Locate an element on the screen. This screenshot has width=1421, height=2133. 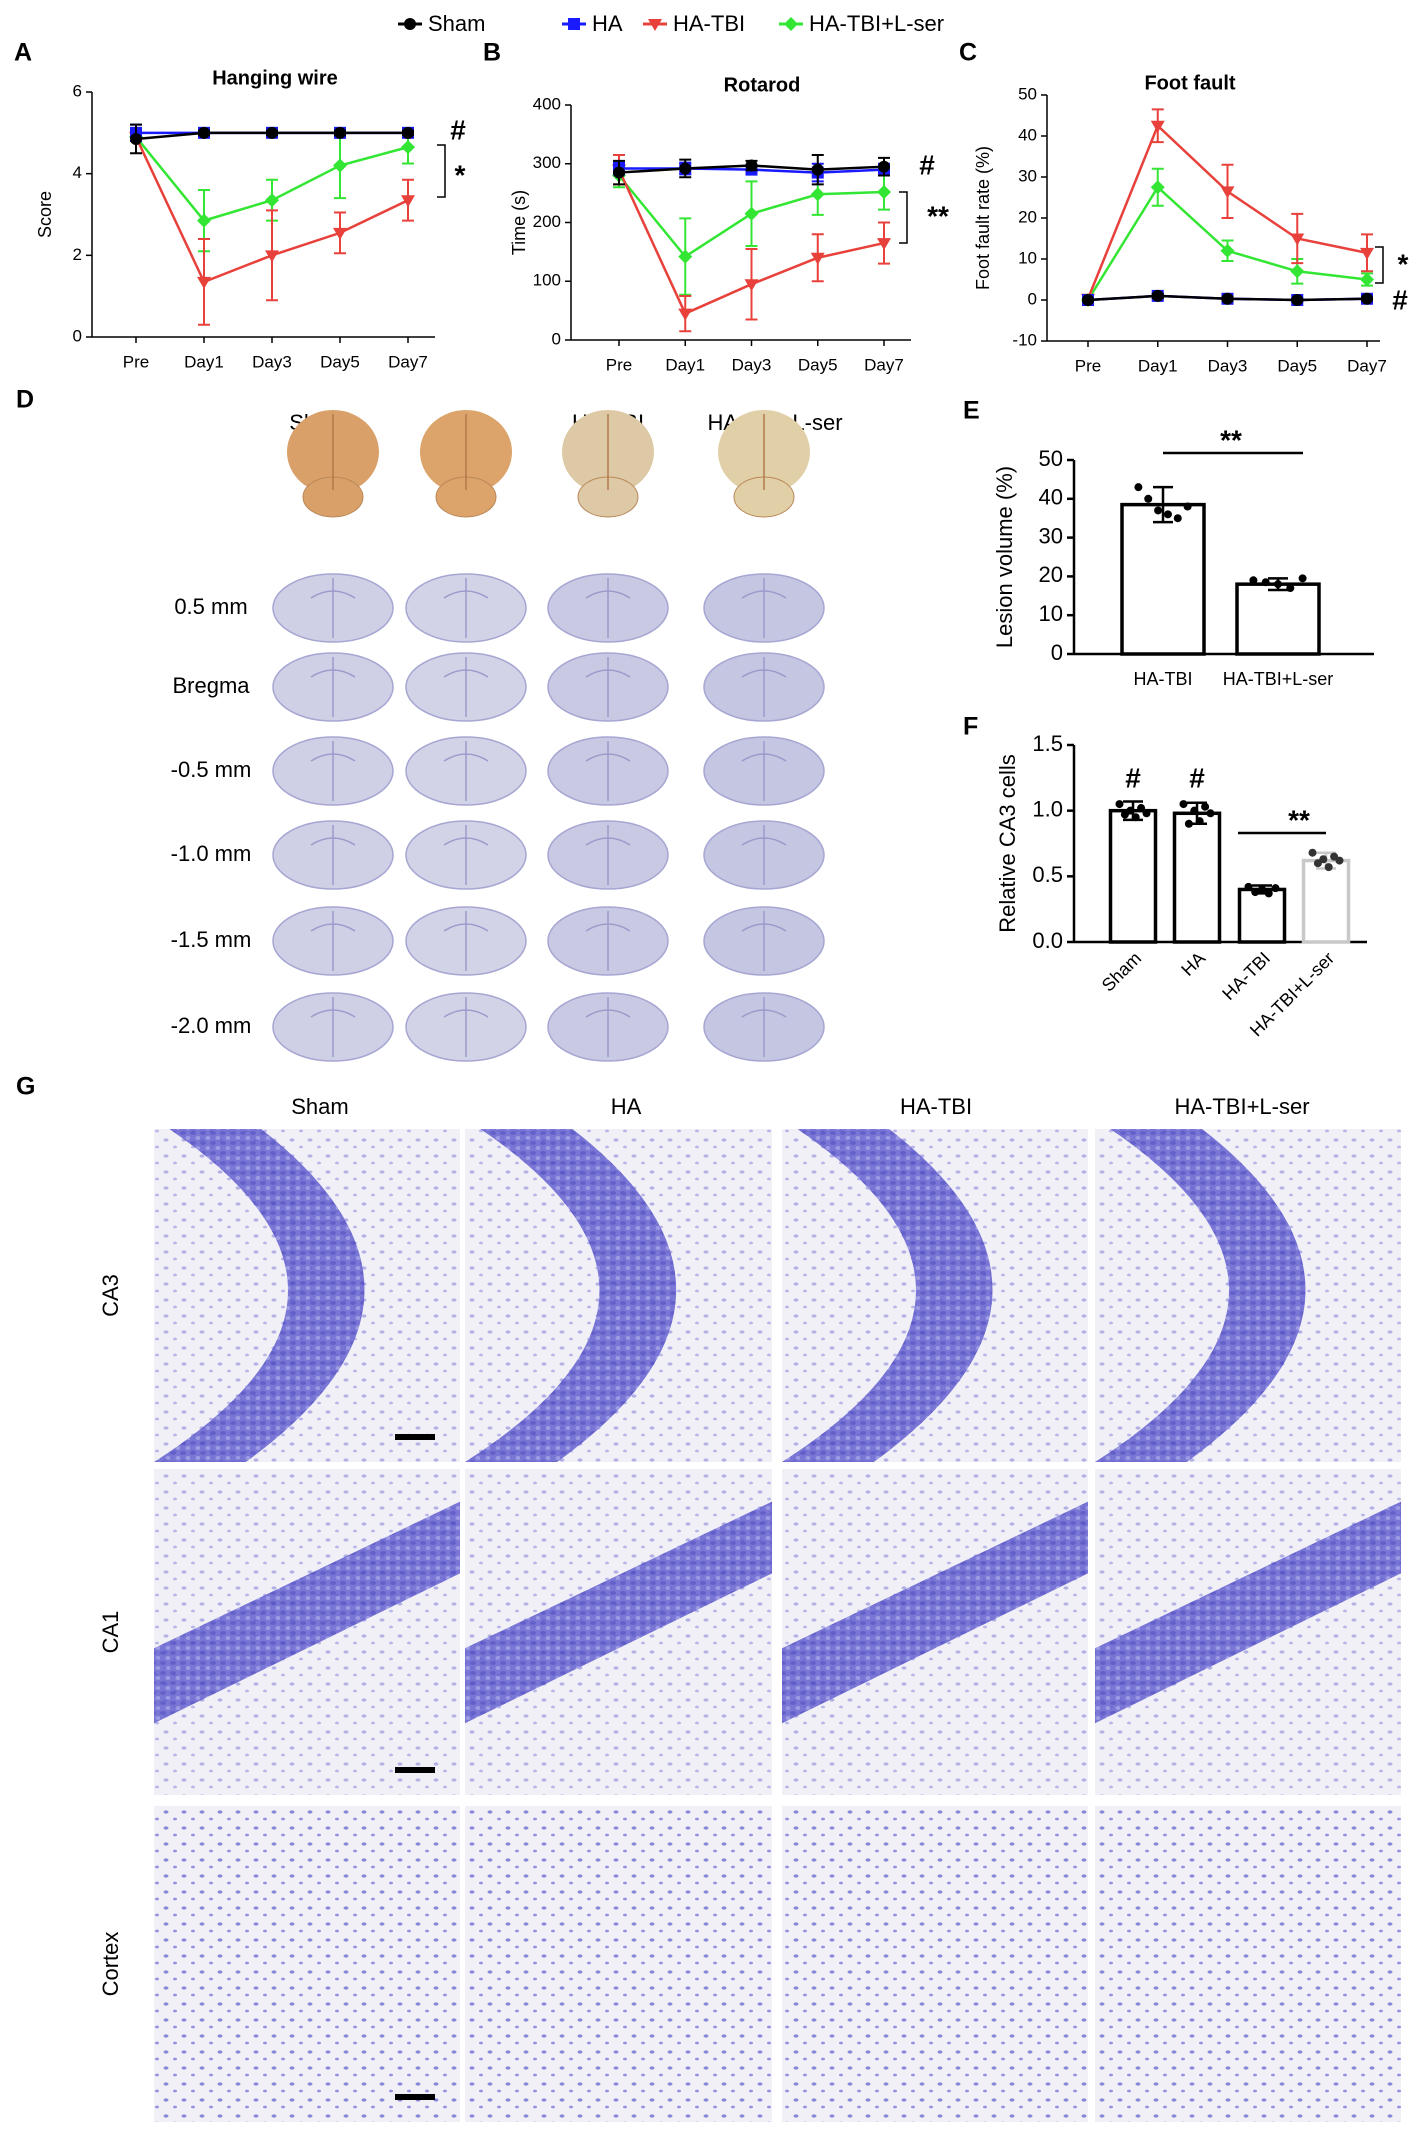
y-tick-label: 4 is located at coordinates (77, 172).